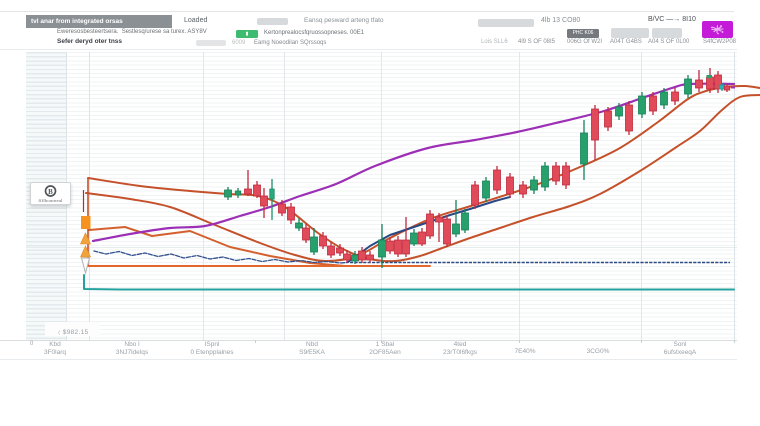 The width and height of the screenshot is (760, 426). What do you see at coordinates (50, 192) in the screenshot?
I see `svg-text: B` at bounding box center [50, 192].